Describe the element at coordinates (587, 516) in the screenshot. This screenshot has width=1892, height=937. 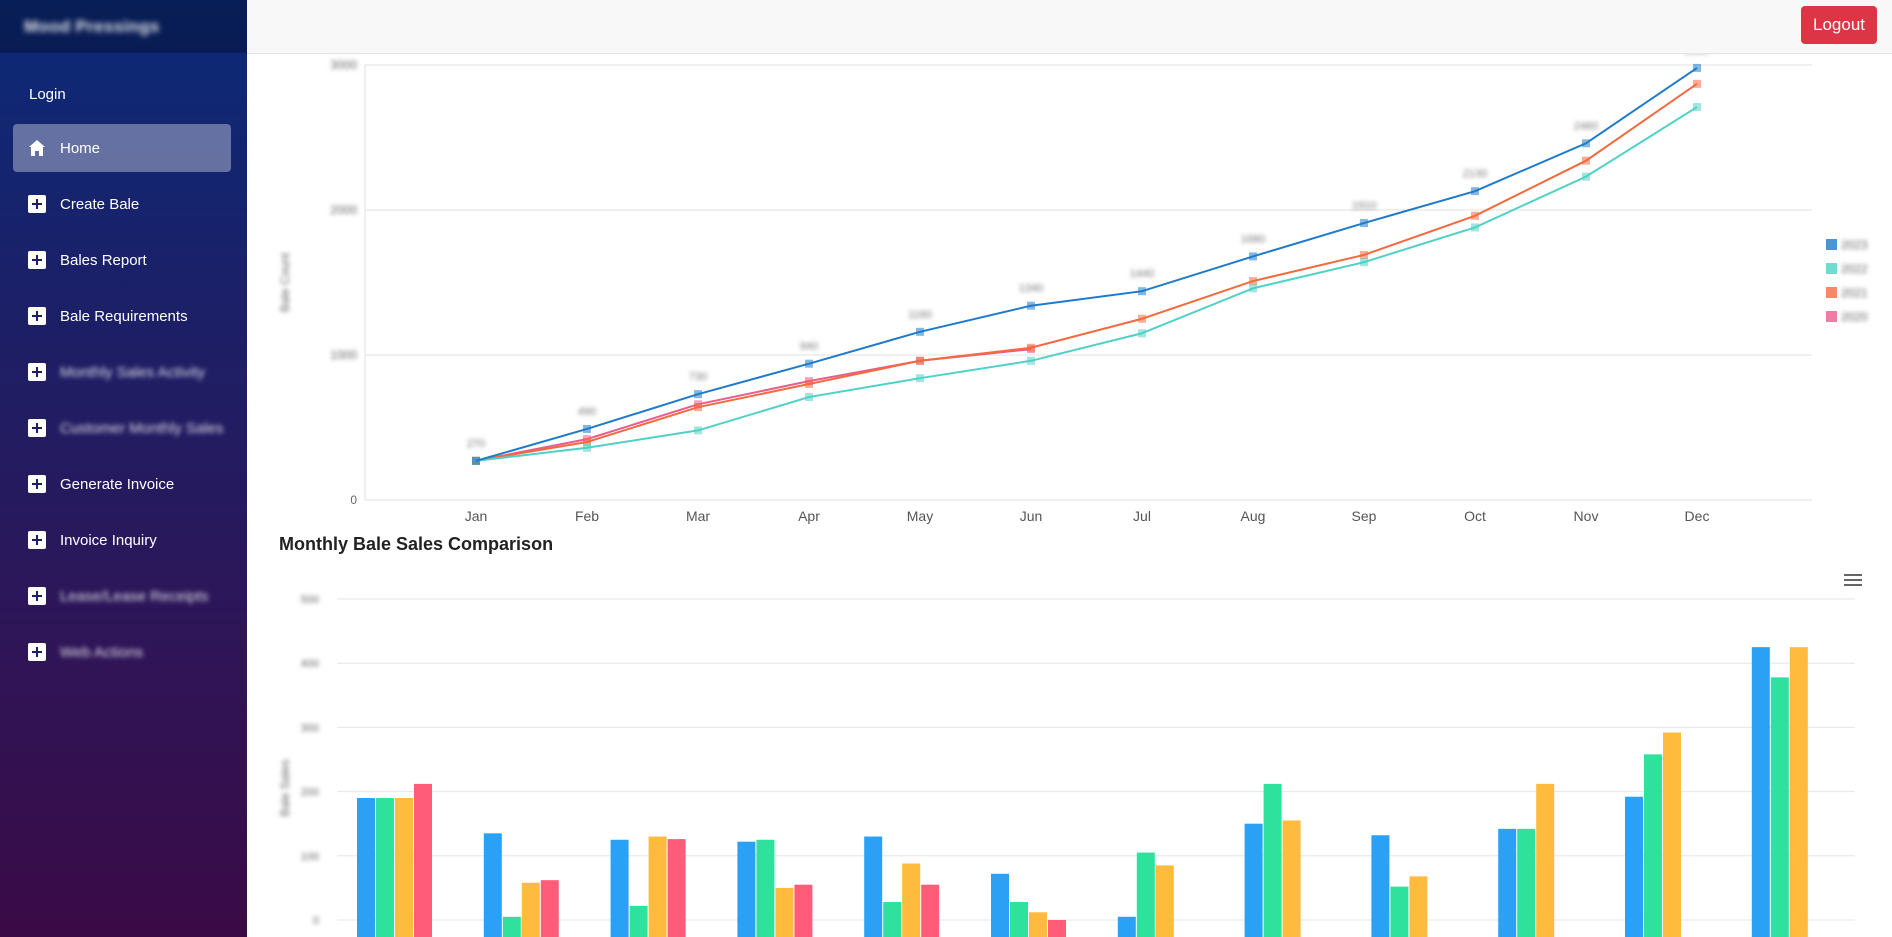
I see `x-tick-label: Feb` at that location.